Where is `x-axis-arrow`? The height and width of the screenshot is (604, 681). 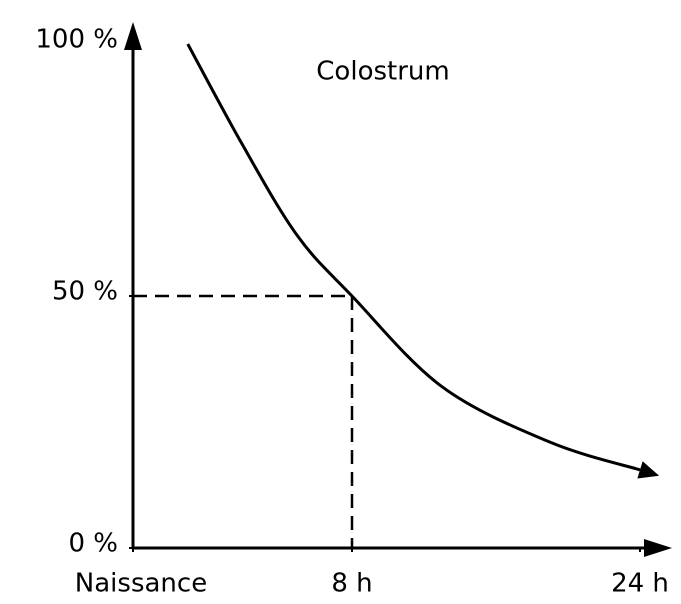
x-axis-arrow is located at coordinates (658, 548).